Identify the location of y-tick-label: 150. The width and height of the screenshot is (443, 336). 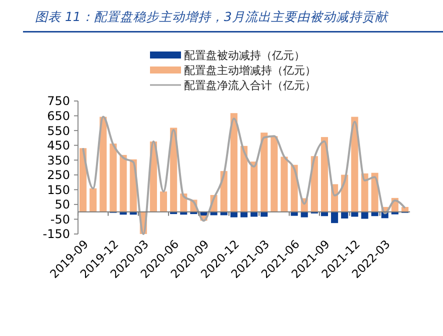
(58, 189).